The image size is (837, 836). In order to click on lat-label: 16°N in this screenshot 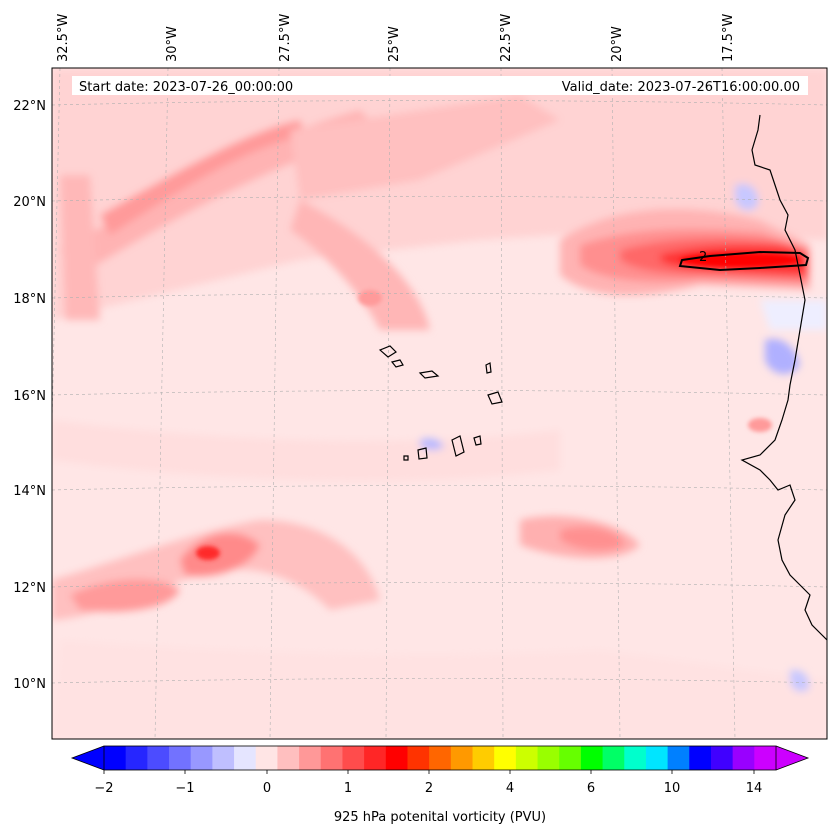, I will do `click(29, 396)`.